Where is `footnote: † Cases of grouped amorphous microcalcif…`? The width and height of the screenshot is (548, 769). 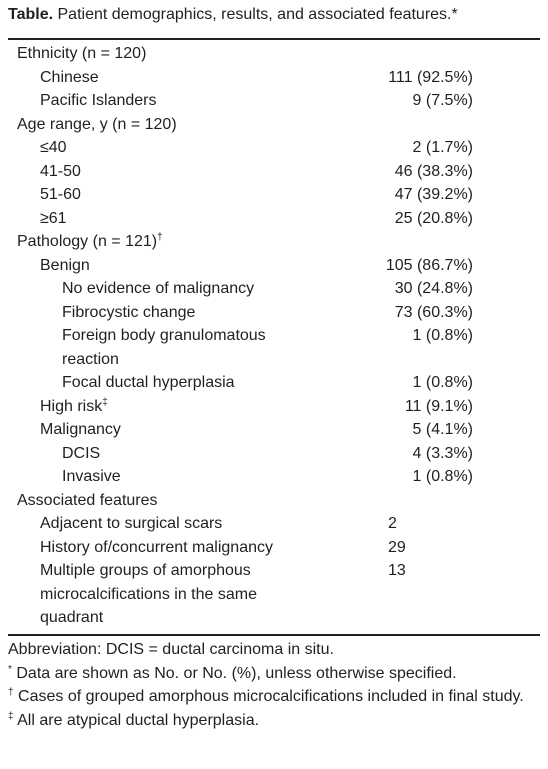
footnote: † Cases of grouped amorphous microcalcif… is located at coordinates (273, 697).